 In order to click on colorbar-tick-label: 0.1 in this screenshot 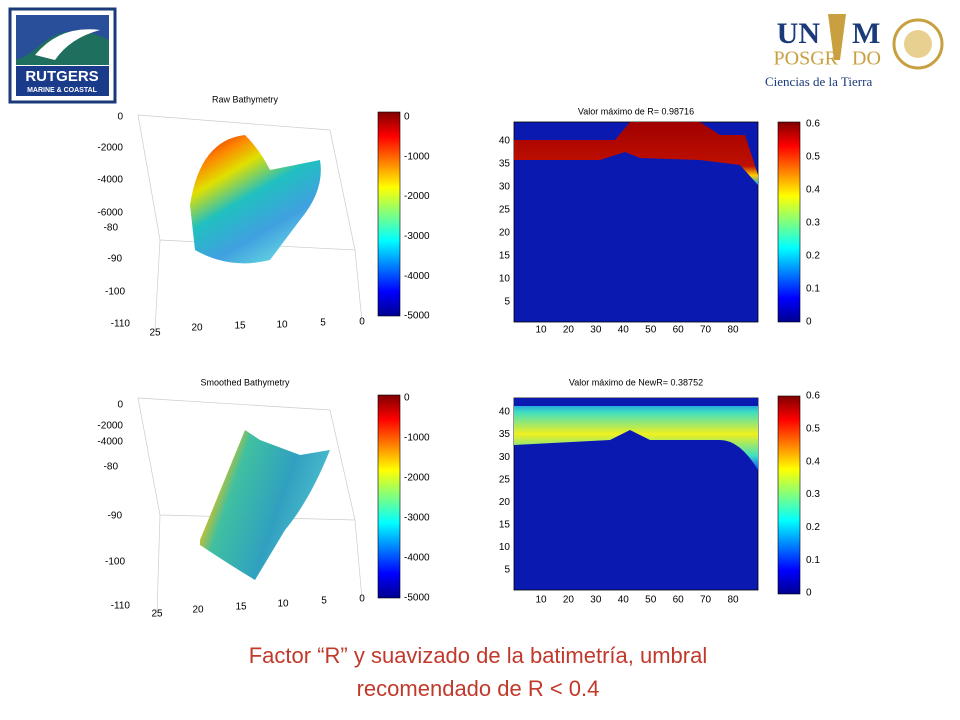, I will do `click(813, 560)`.